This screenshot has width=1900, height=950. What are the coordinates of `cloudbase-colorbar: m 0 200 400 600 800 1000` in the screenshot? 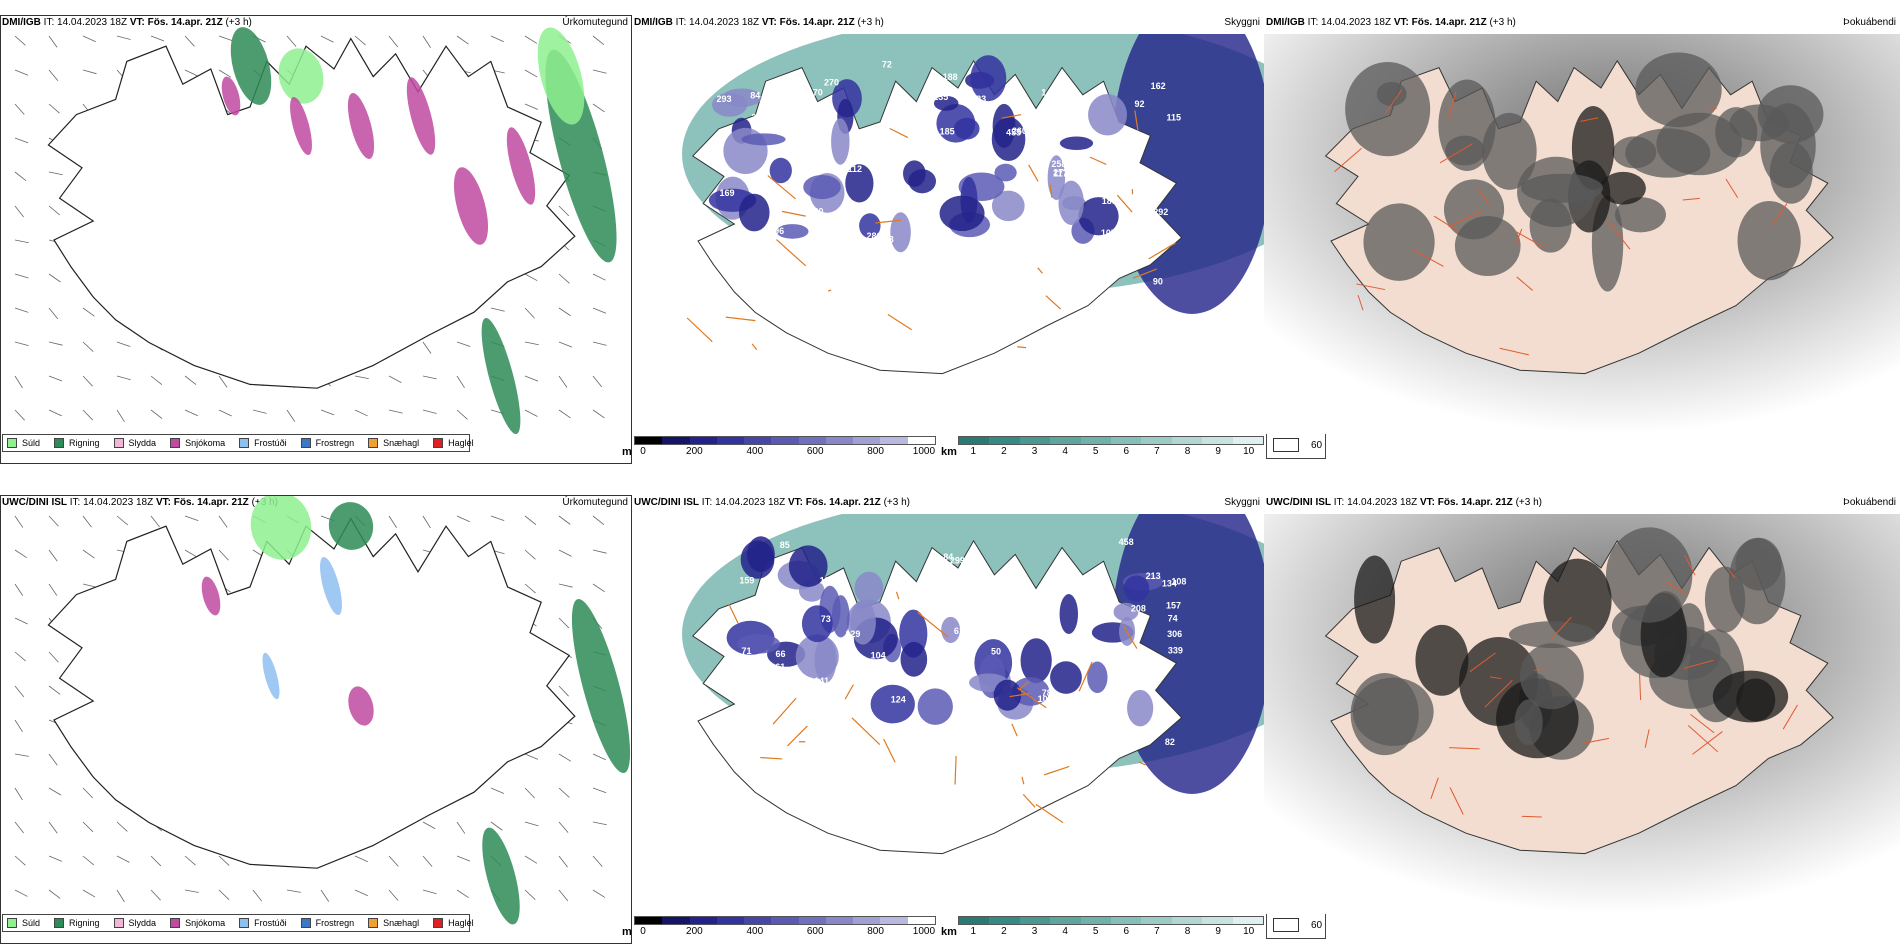 It's located at (779, 447).